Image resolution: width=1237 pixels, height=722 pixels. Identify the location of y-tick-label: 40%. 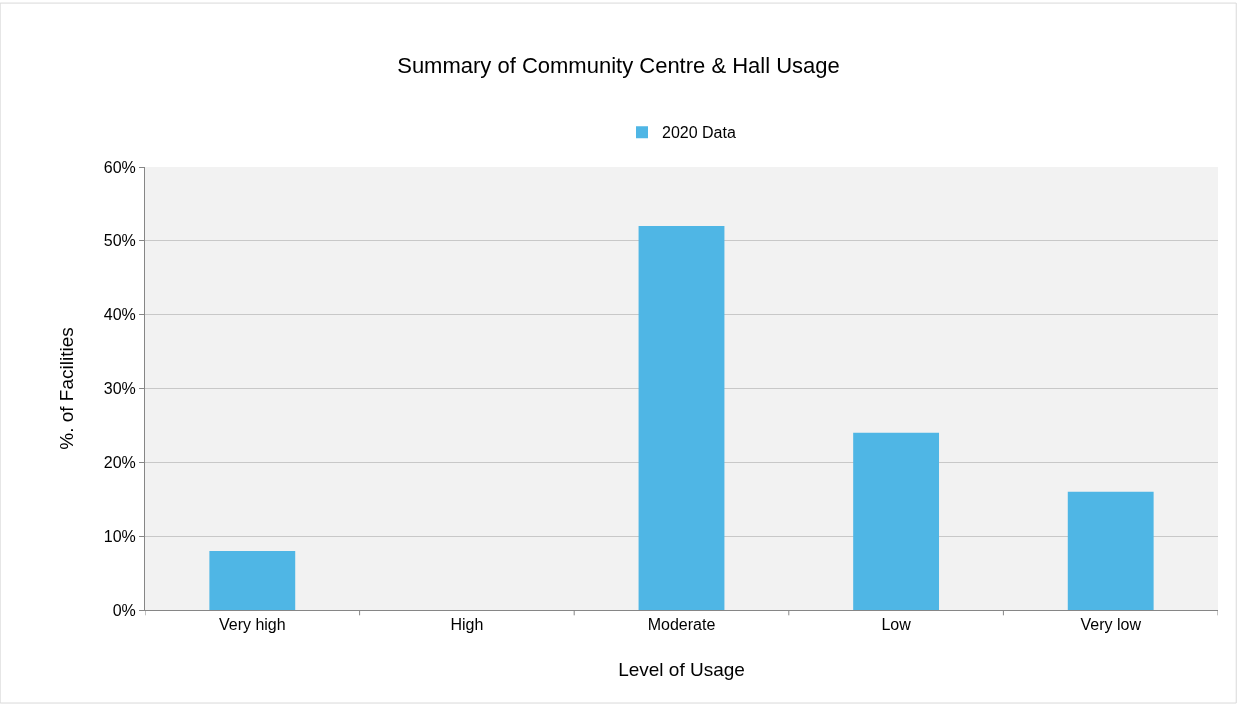
(119, 315).